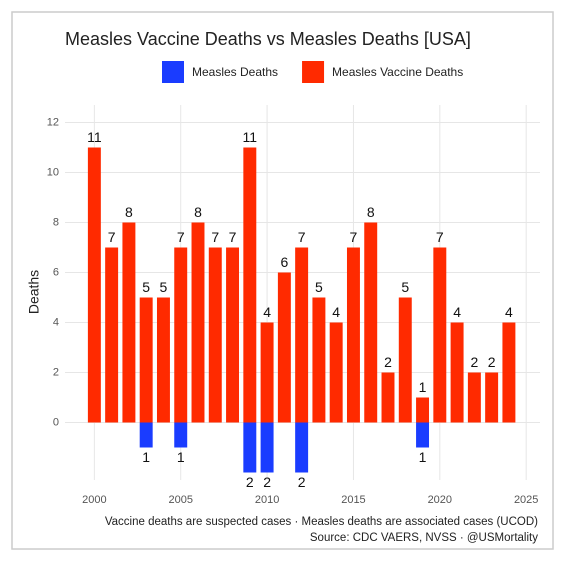 Image resolution: width=567 pixels, height=563 pixels. What do you see at coordinates (267, 500) in the screenshot?
I see `x-tick-label: 2010` at bounding box center [267, 500].